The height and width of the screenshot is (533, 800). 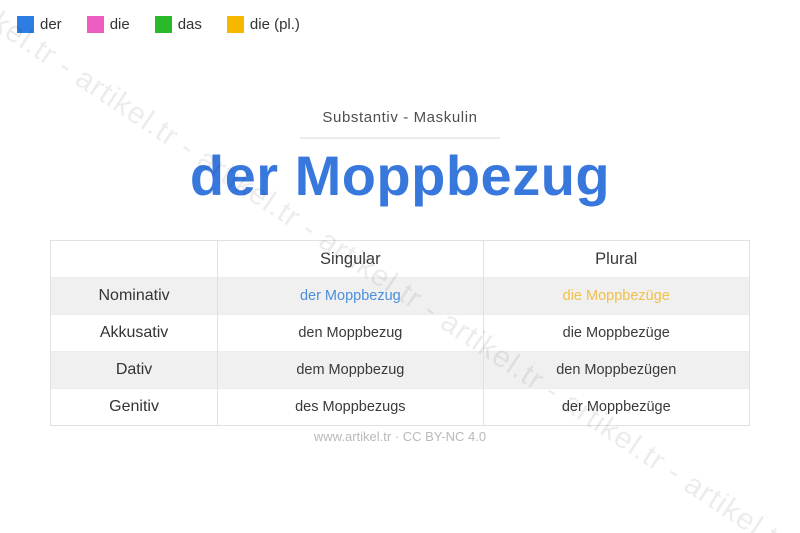 I want to click on legend-item-die: die, so click(x=108, y=24).